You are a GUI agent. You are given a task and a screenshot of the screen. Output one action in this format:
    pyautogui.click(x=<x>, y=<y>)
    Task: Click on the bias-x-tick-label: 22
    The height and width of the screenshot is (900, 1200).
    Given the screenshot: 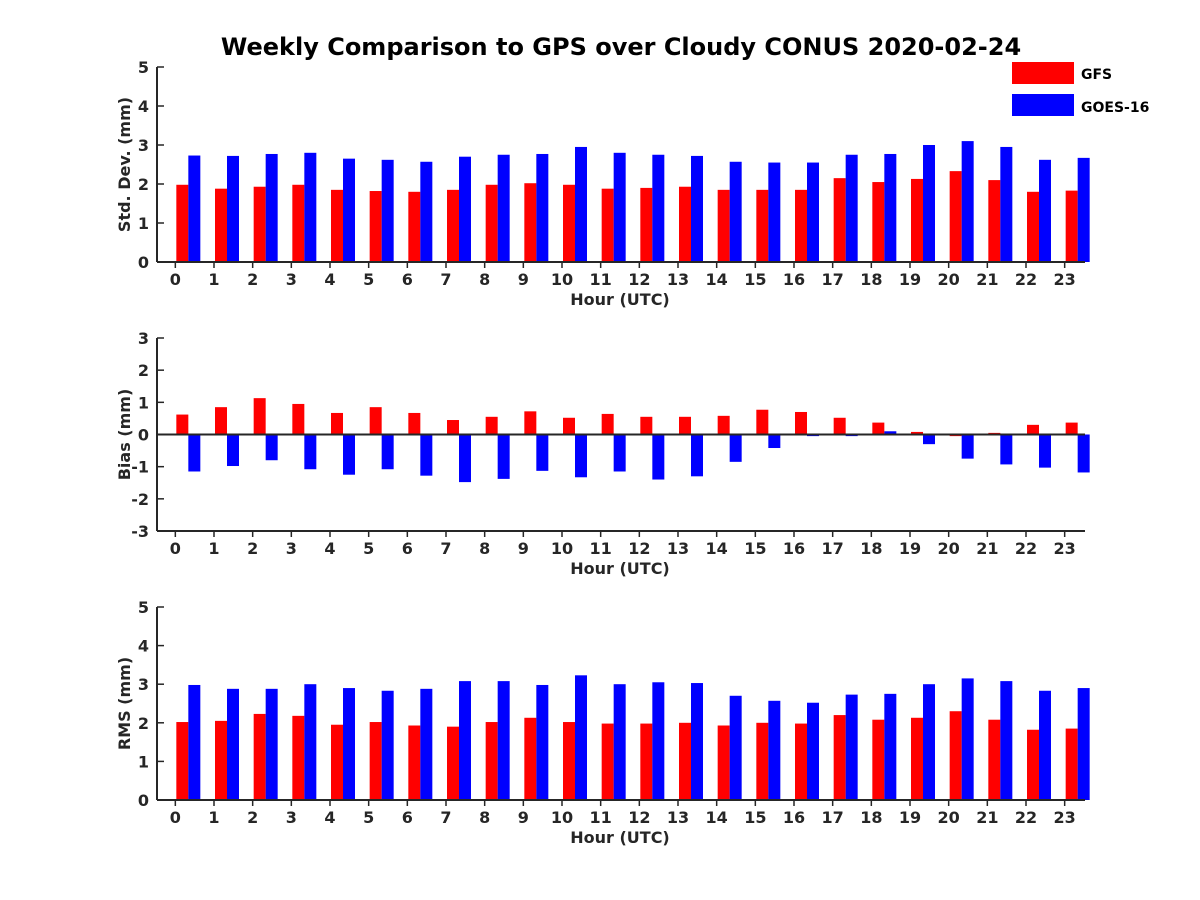 What is the action you would take?
    pyautogui.click(x=1026, y=548)
    